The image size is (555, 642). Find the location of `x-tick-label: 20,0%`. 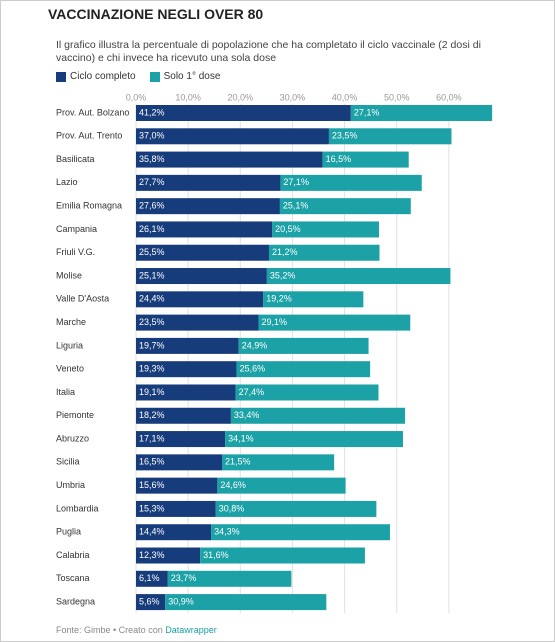

x-tick-label: 20,0% is located at coordinates (241, 97).